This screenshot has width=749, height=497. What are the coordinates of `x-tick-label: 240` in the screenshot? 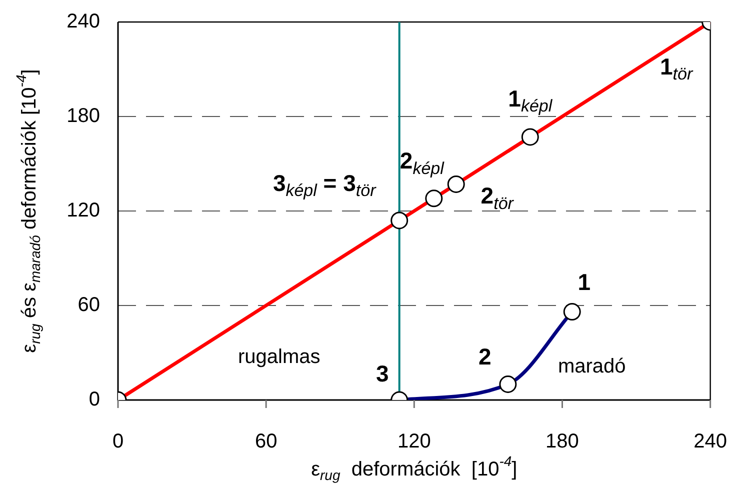 It's located at (711, 441).